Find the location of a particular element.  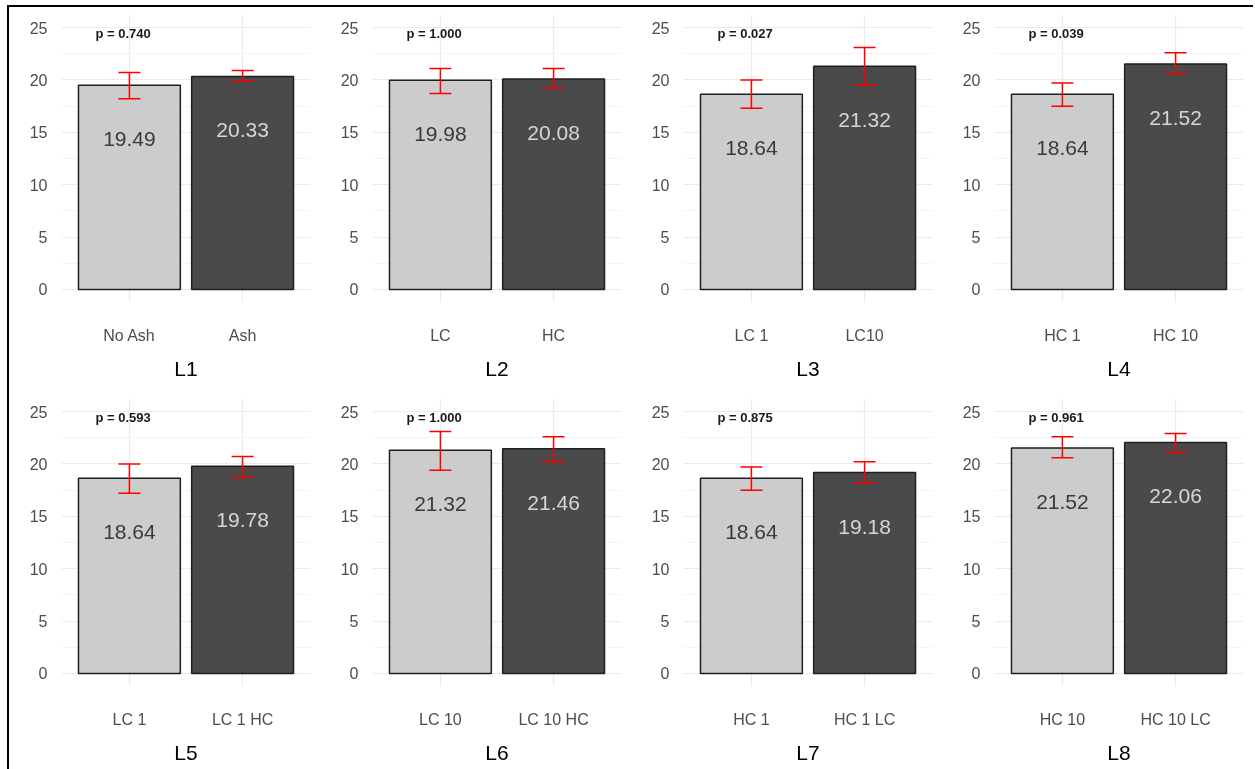

data-label: 20.08 is located at coordinates (553, 133).